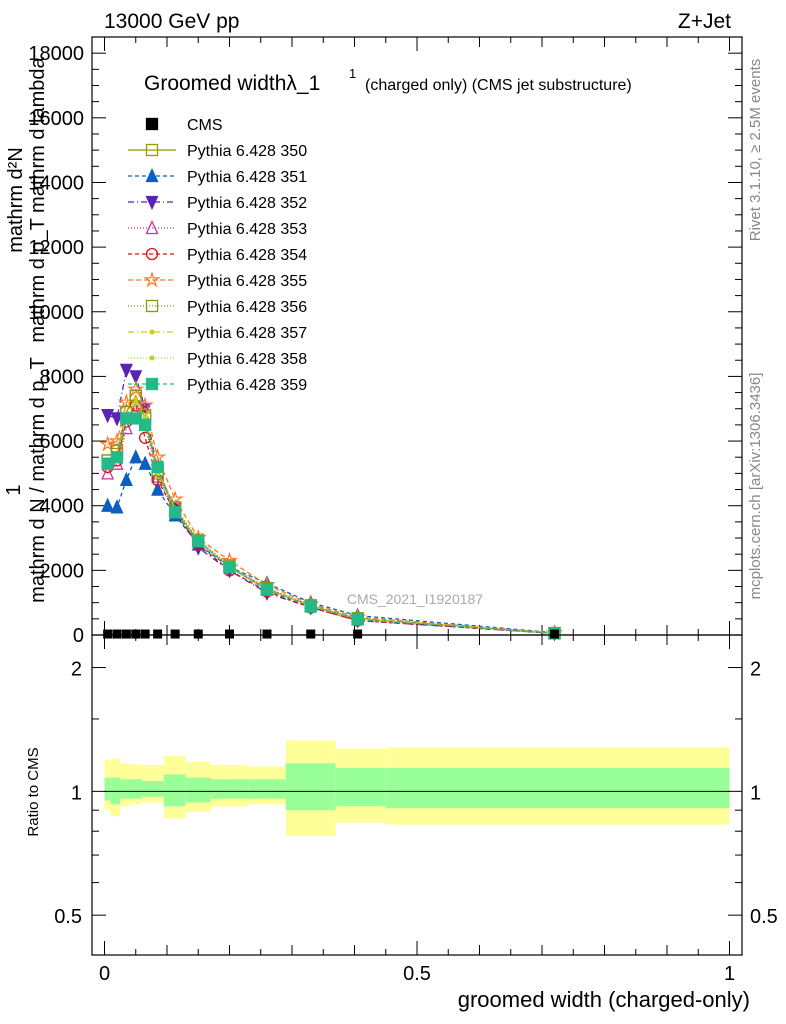 The image size is (786, 1024). I want to click on legend-label-4: Pythia 6.428 354, so click(247, 255).